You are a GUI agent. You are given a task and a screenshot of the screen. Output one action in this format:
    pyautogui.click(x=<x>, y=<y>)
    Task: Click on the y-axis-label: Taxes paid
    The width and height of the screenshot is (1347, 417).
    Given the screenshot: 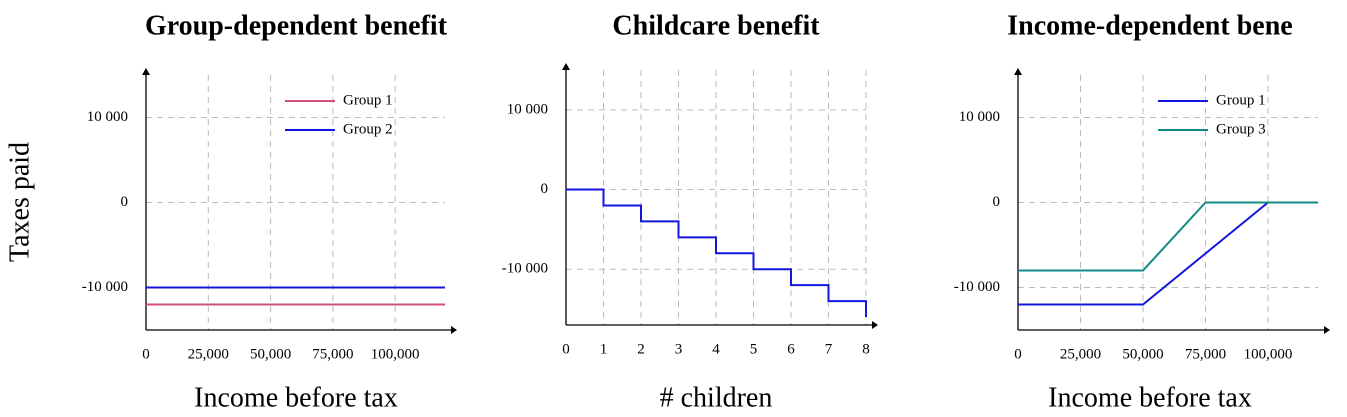 What is the action you would take?
    pyautogui.click(x=19, y=202)
    